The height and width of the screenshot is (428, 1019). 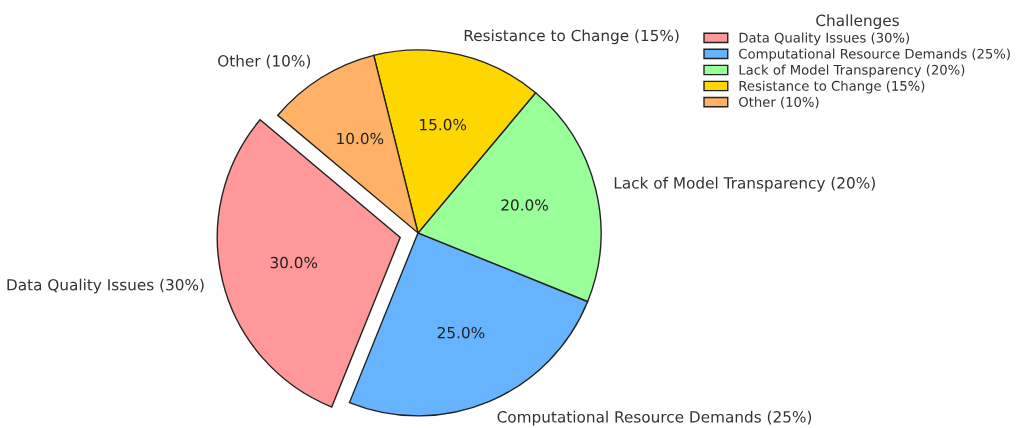 I want to click on legend-label: Other (10%), so click(x=779, y=102).